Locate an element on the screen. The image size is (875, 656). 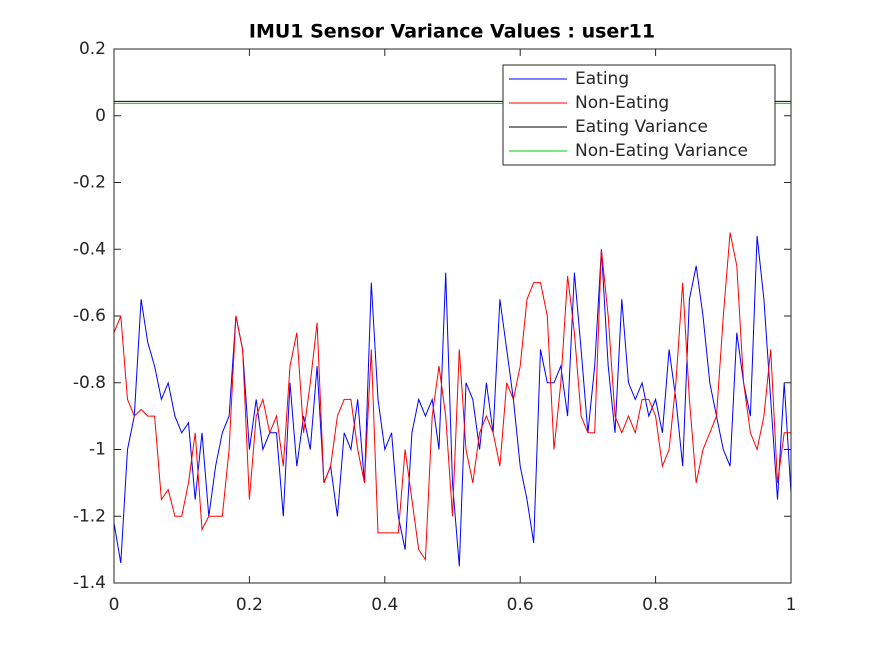
x-tick-label: 0.8 is located at coordinates (655, 605).